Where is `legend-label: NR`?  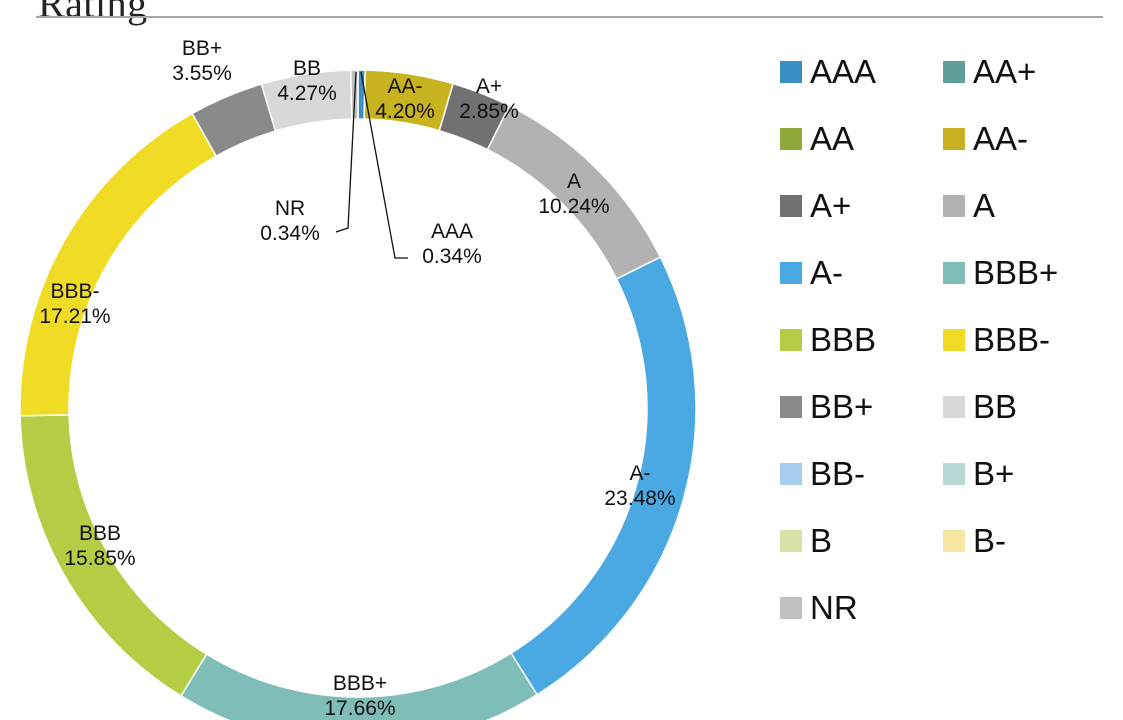
legend-label: NR is located at coordinates (834, 607).